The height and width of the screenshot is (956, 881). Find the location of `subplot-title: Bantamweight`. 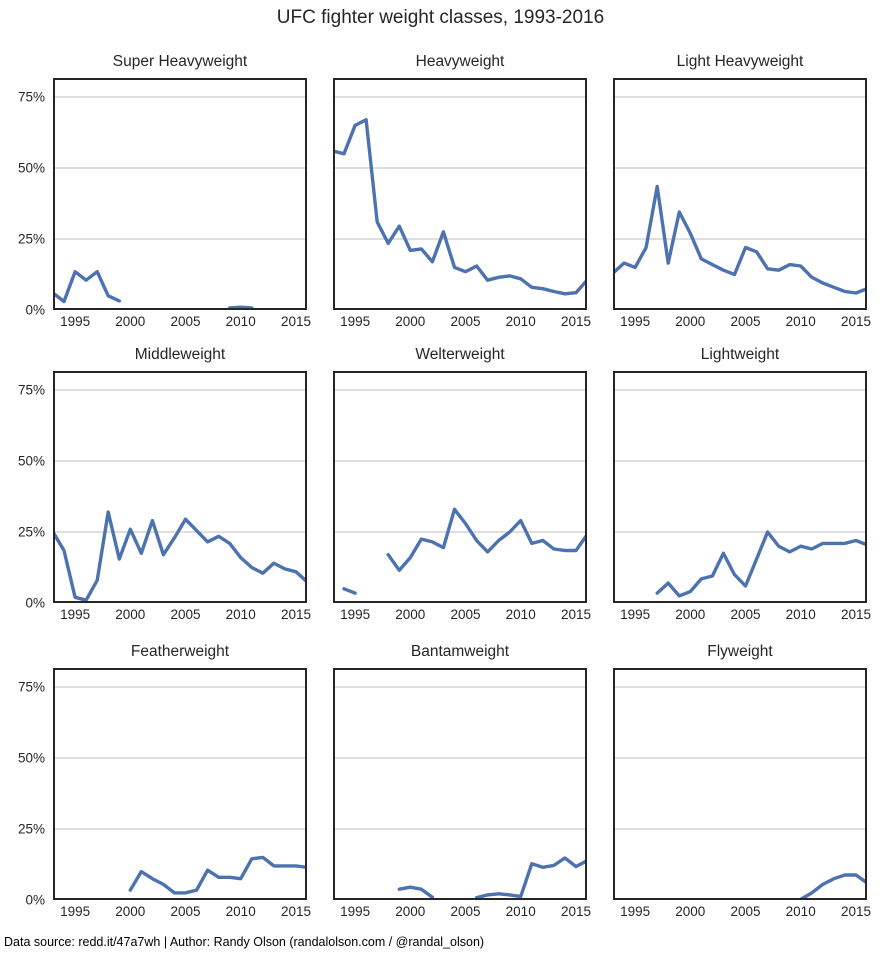

subplot-title: Bantamweight is located at coordinates (460, 651).